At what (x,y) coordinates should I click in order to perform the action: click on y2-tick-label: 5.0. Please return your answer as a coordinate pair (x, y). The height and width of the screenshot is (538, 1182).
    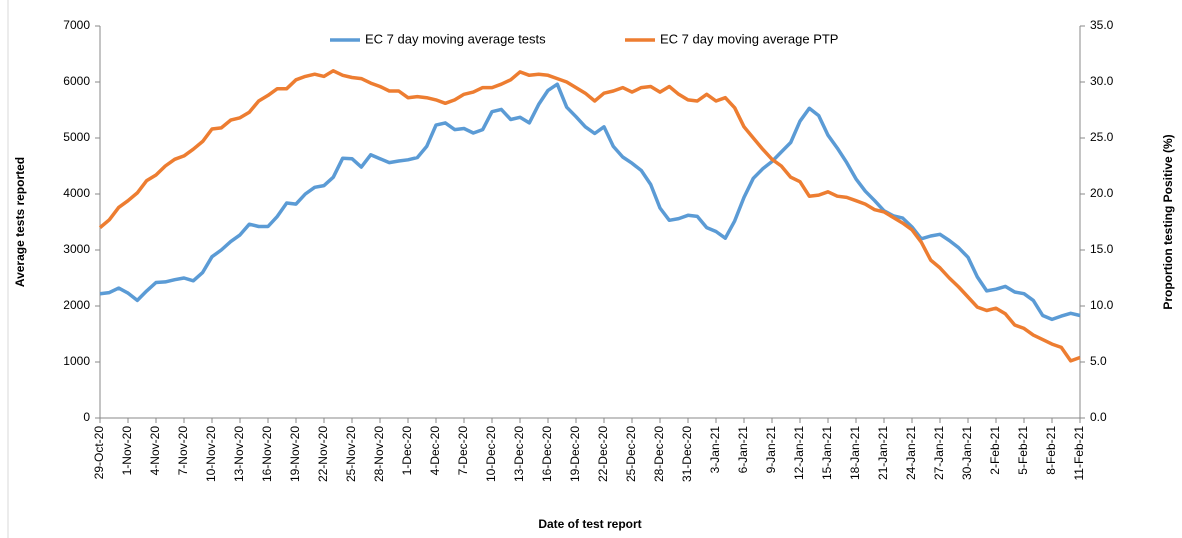
    Looking at the image, I should click on (1098, 361).